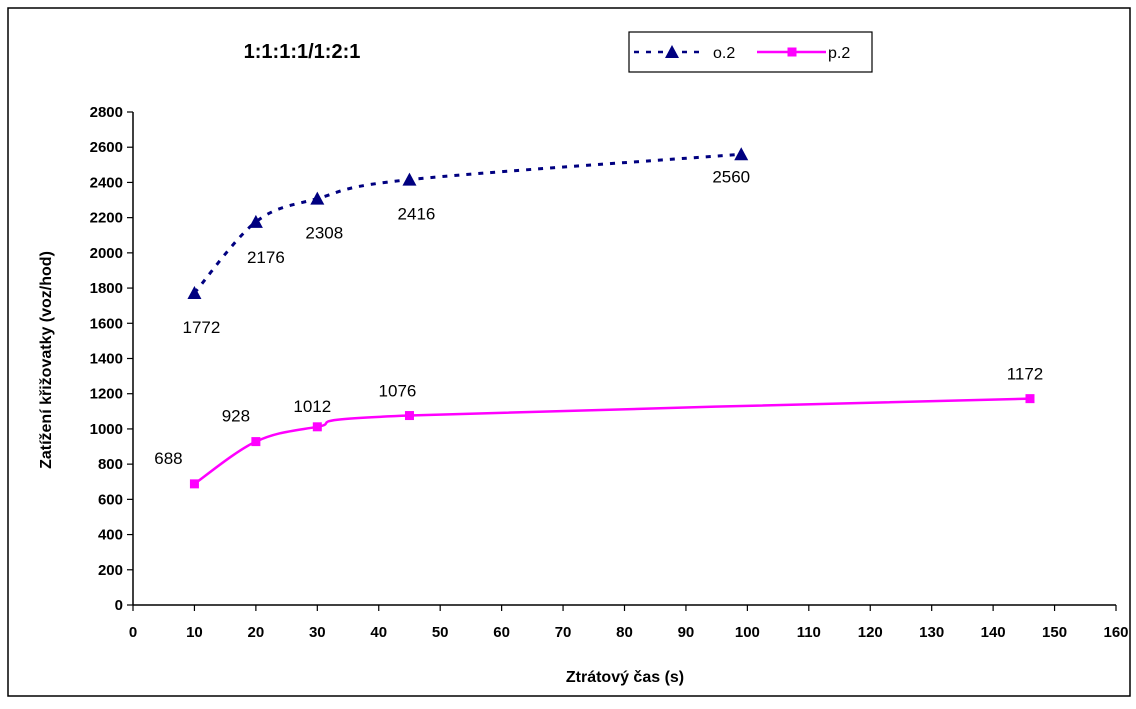  What do you see at coordinates (256, 632) in the screenshot?
I see `x-tick-label: 20` at bounding box center [256, 632].